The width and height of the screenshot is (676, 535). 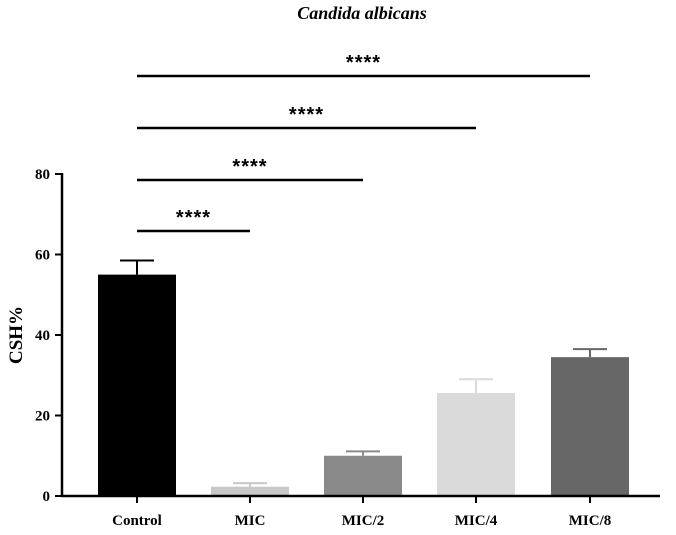 What do you see at coordinates (42, 256) in the screenshot?
I see `y-tick-label: 60` at bounding box center [42, 256].